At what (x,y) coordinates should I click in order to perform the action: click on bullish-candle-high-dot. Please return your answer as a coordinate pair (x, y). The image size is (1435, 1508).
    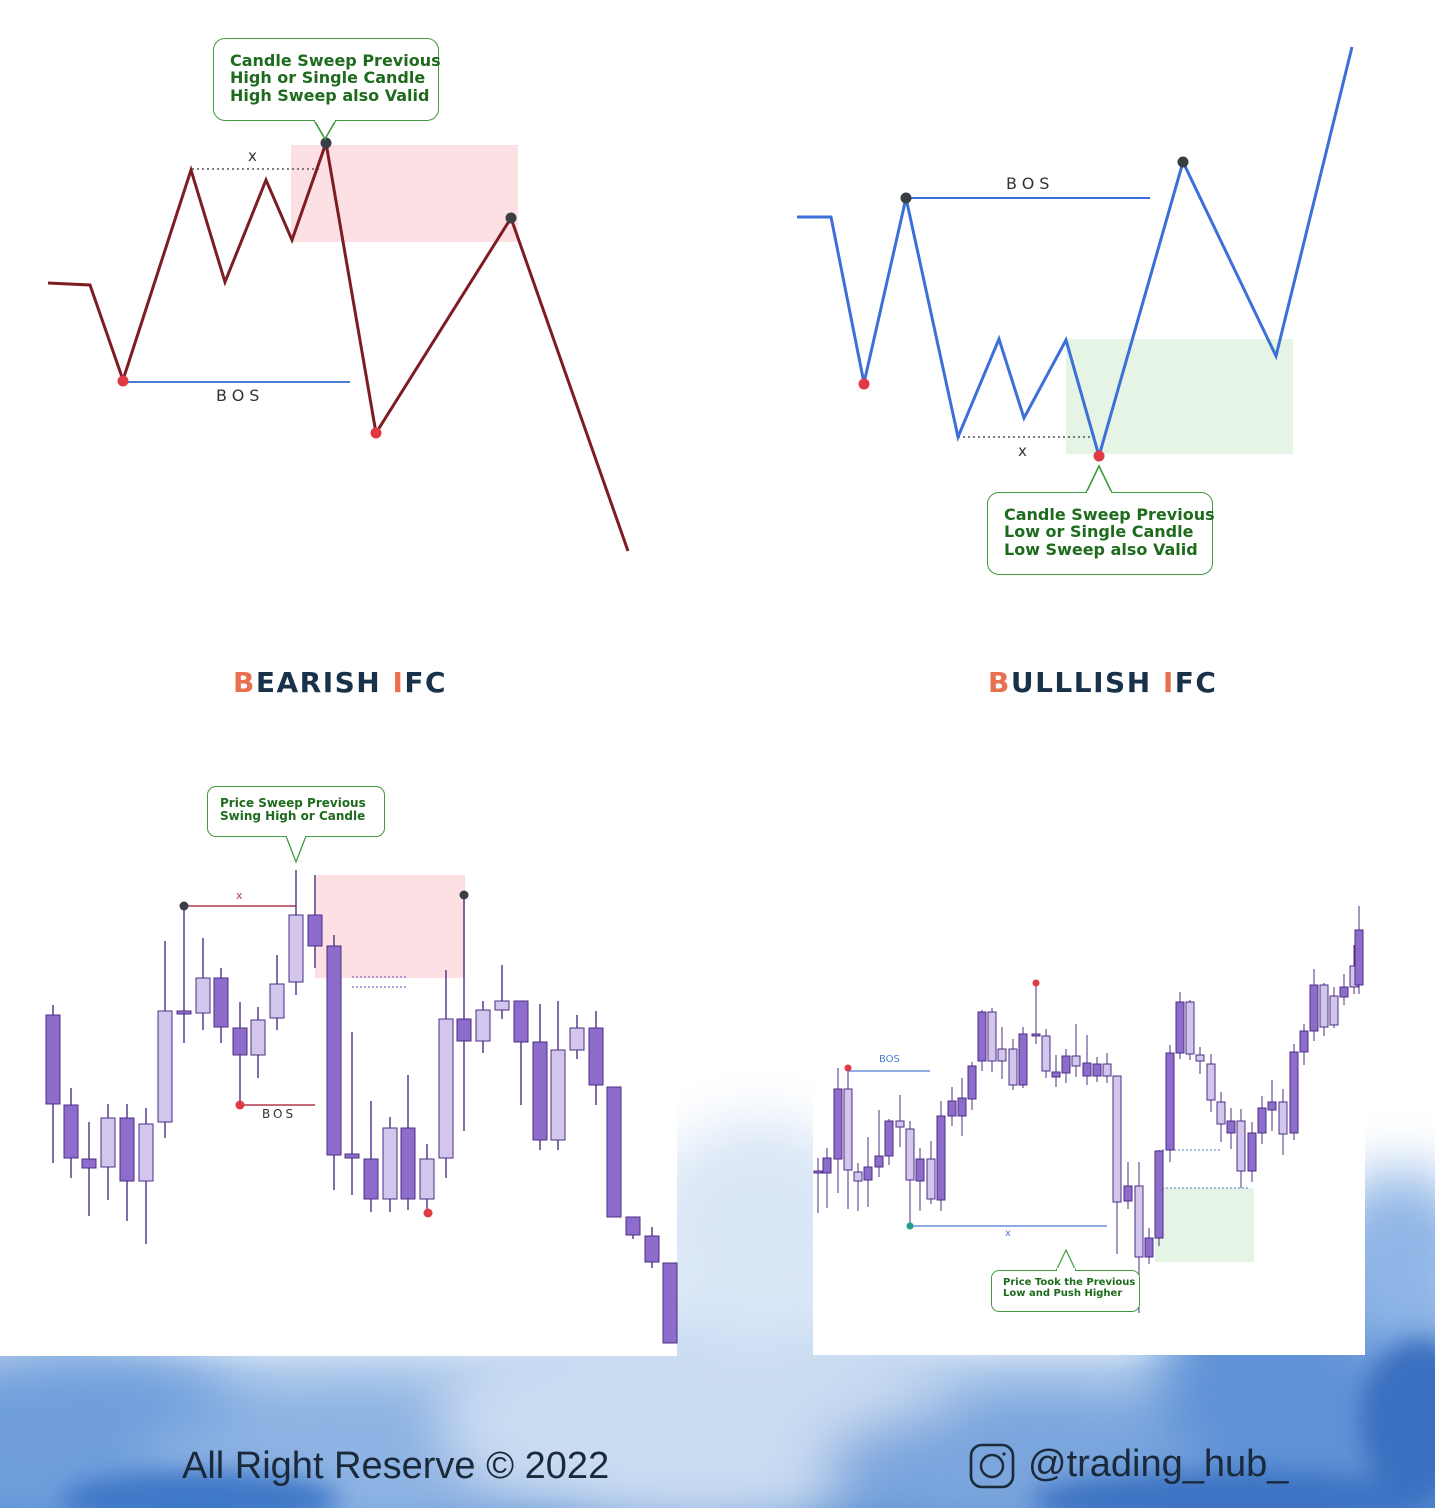
    Looking at the image, I should click on (1036, 983).